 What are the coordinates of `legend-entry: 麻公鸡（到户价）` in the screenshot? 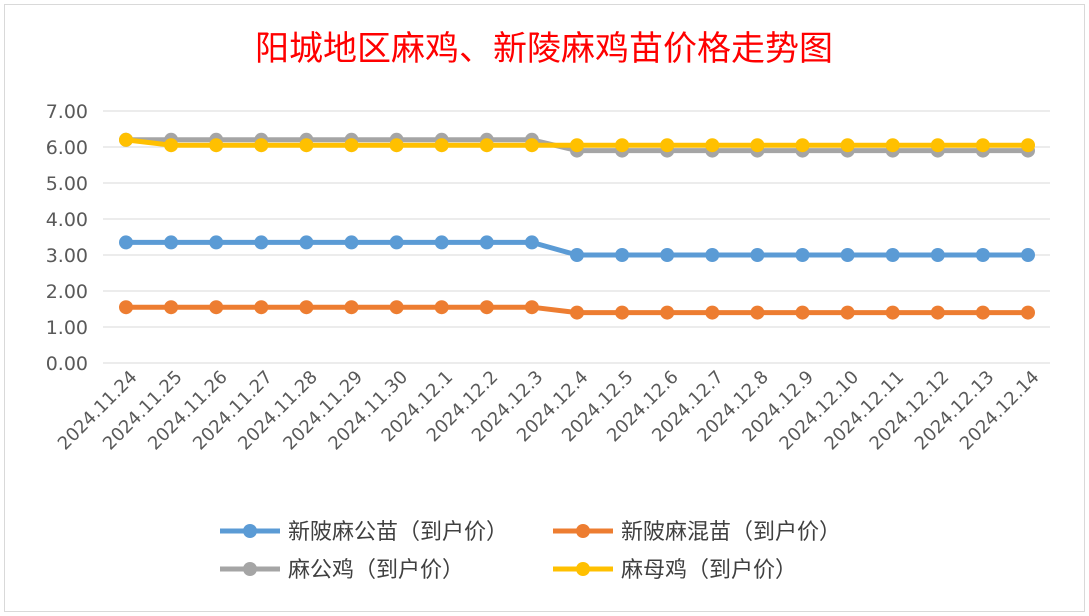 It's located at (342, 570).